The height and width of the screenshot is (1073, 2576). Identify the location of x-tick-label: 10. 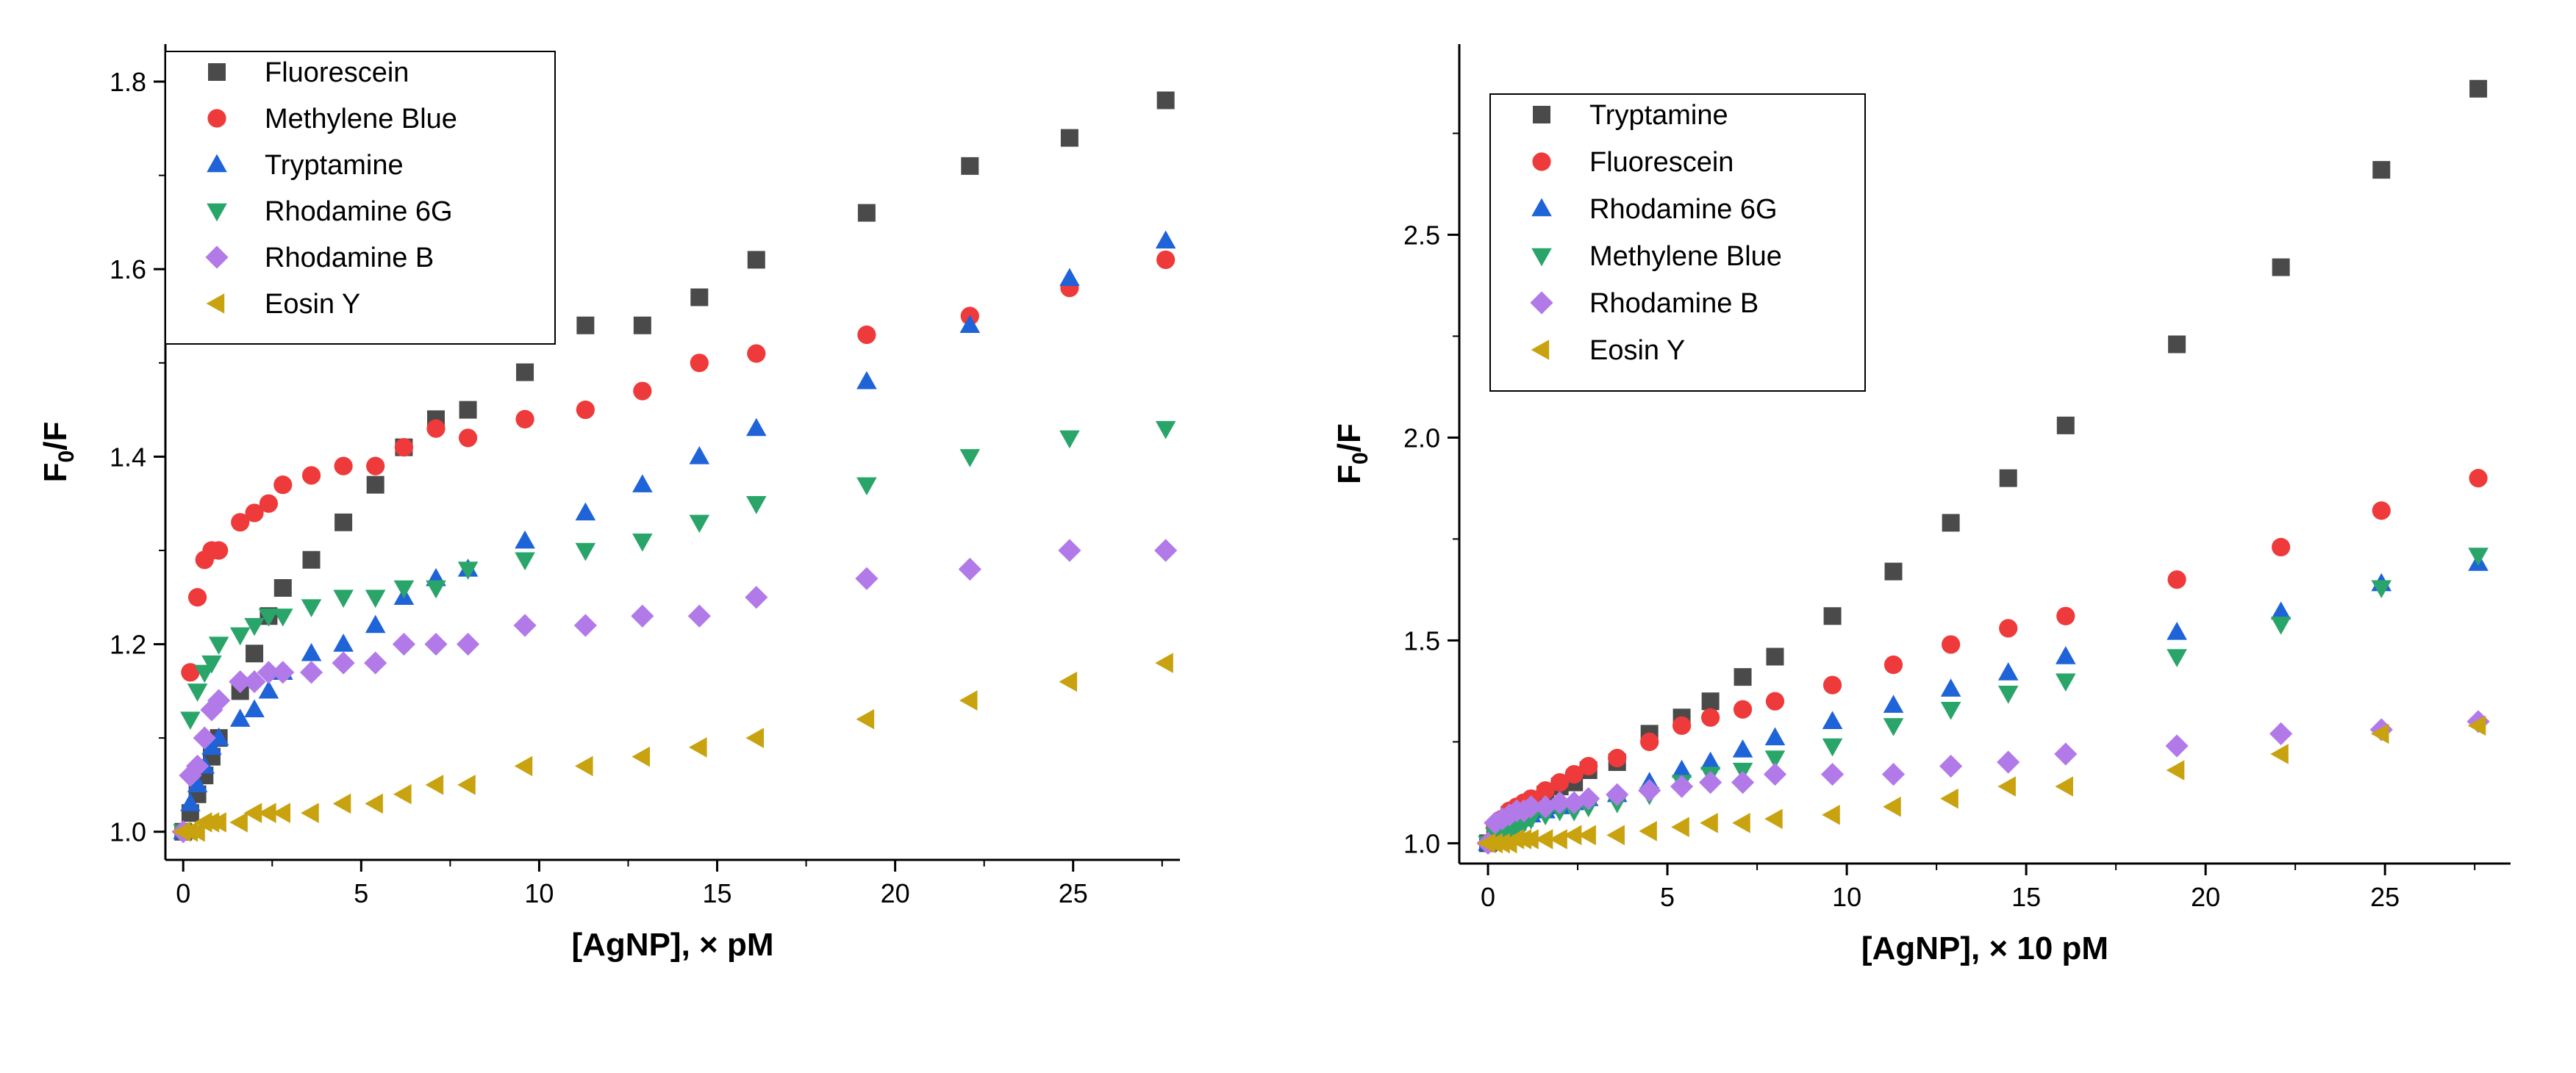
(1846, 897).